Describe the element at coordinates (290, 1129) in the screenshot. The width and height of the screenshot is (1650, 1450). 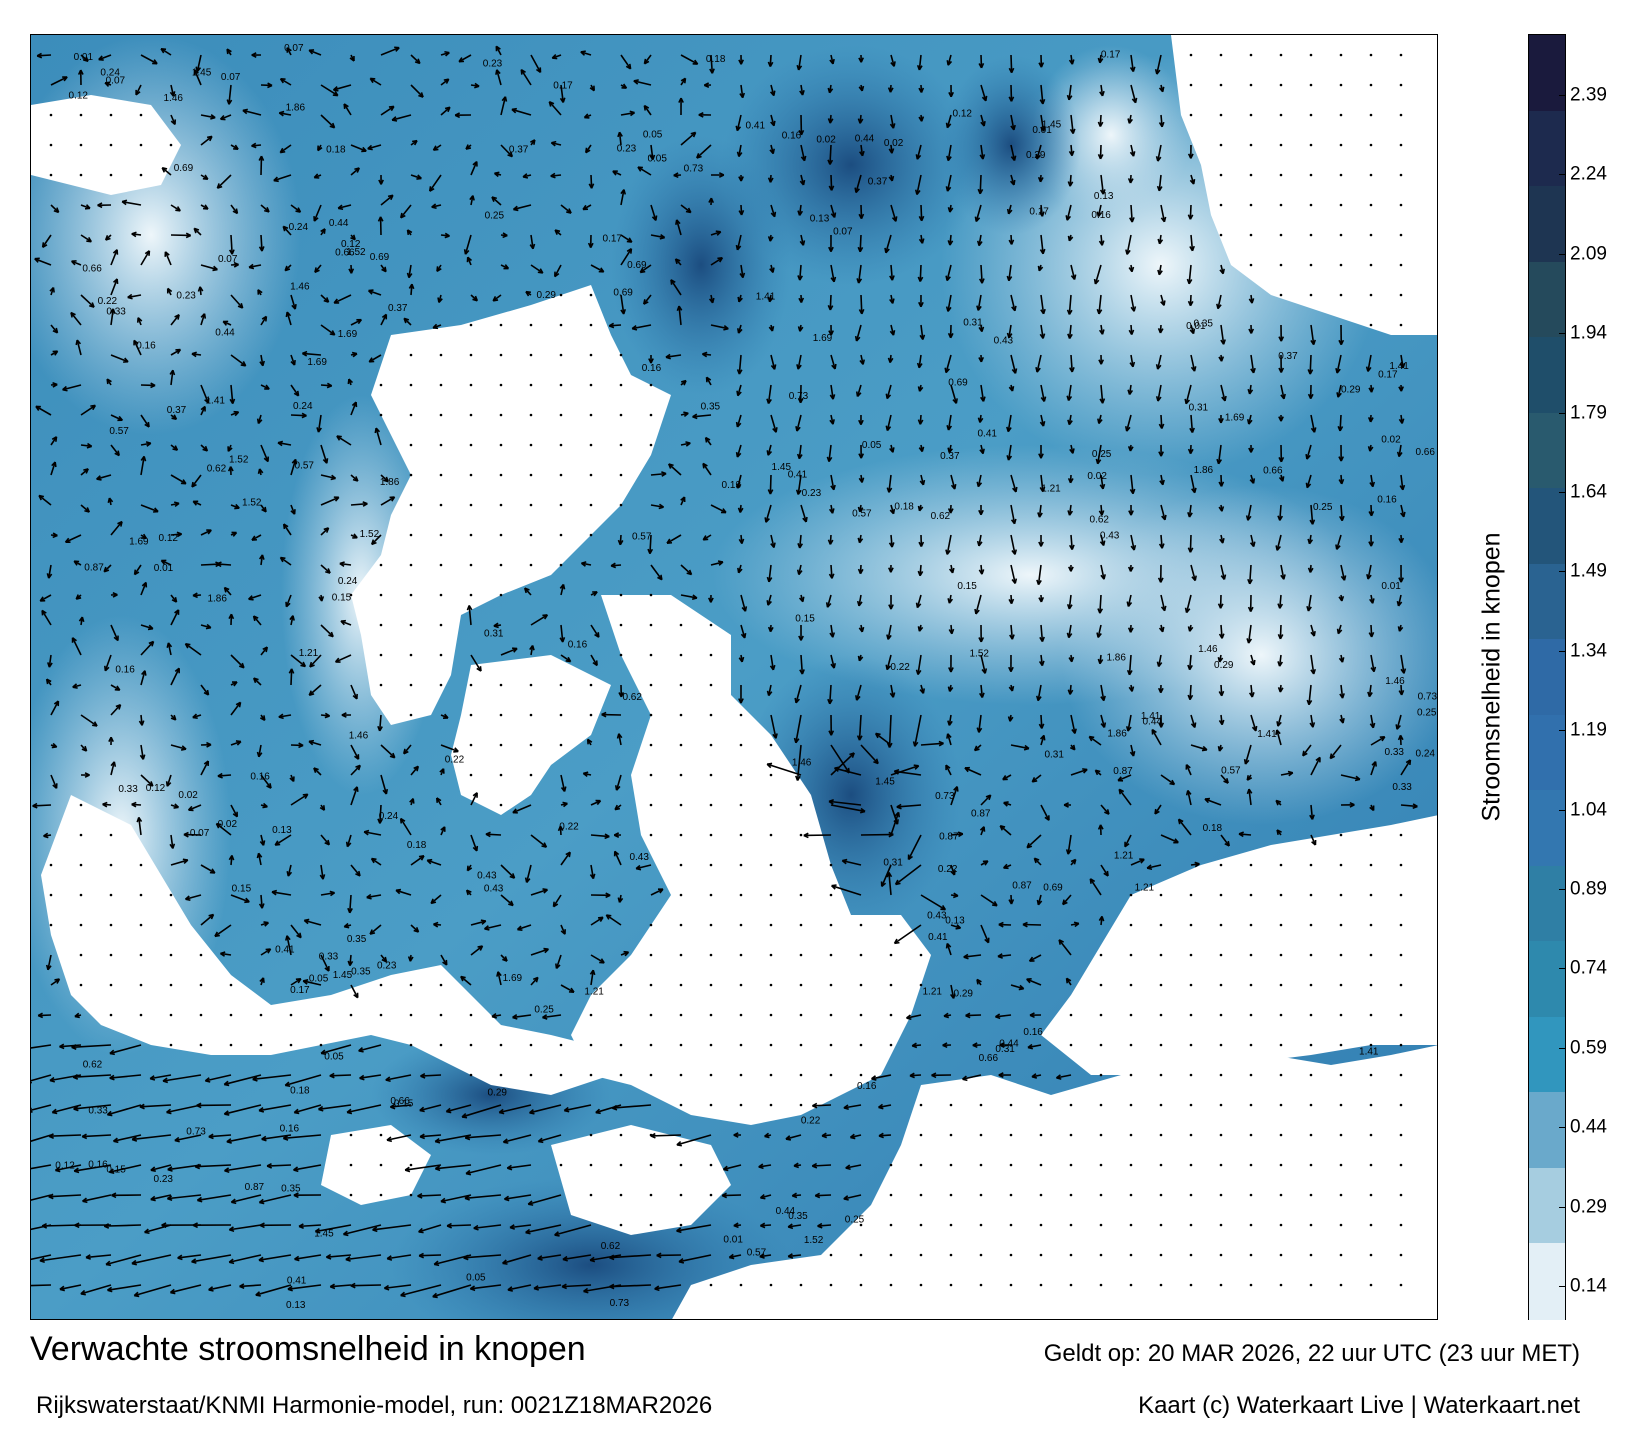
I see `speed-value-label: 0.16` at that location.